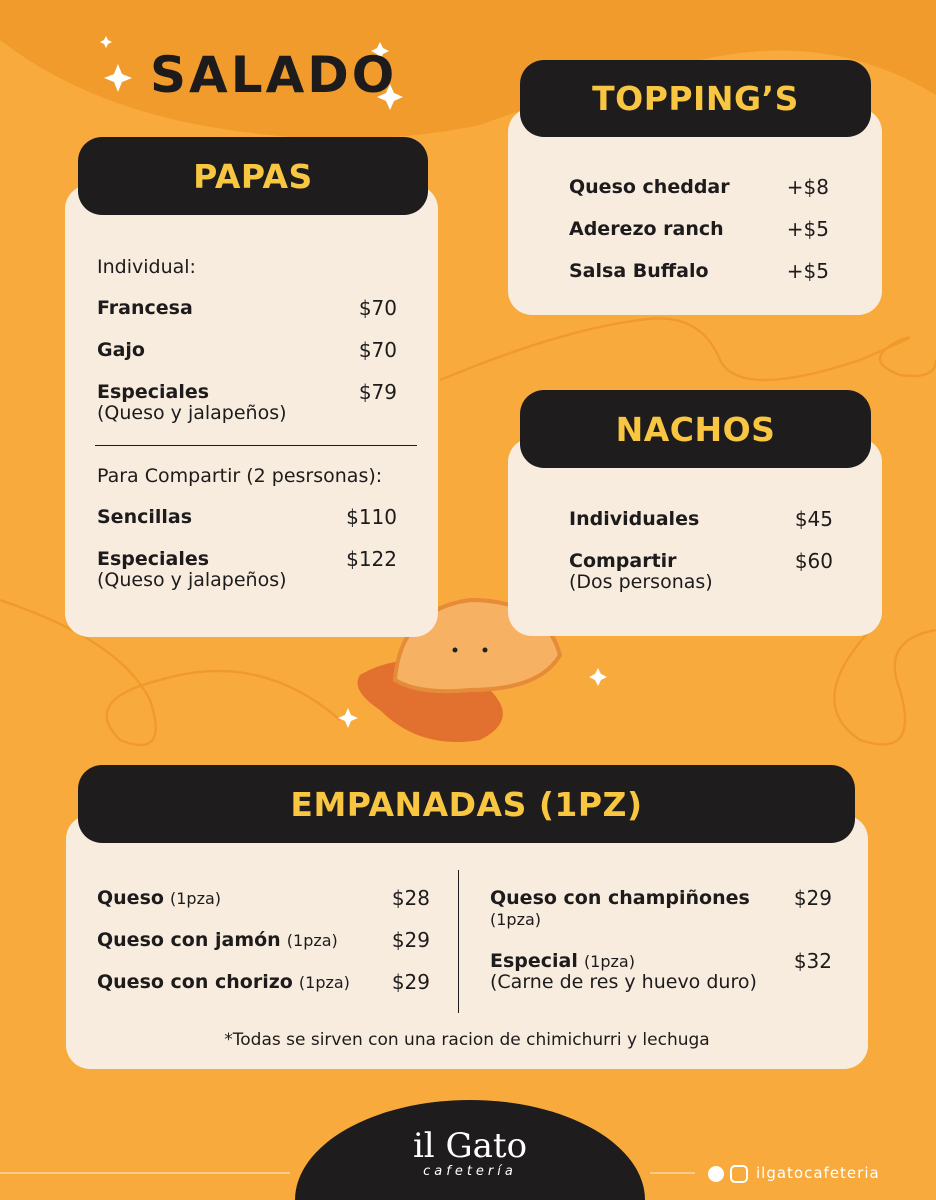 This screenshot has width=936, height=1200. Describe the element at coordinates (146, 267) in the screenshot. I see `group-label: Individual:` at that location.